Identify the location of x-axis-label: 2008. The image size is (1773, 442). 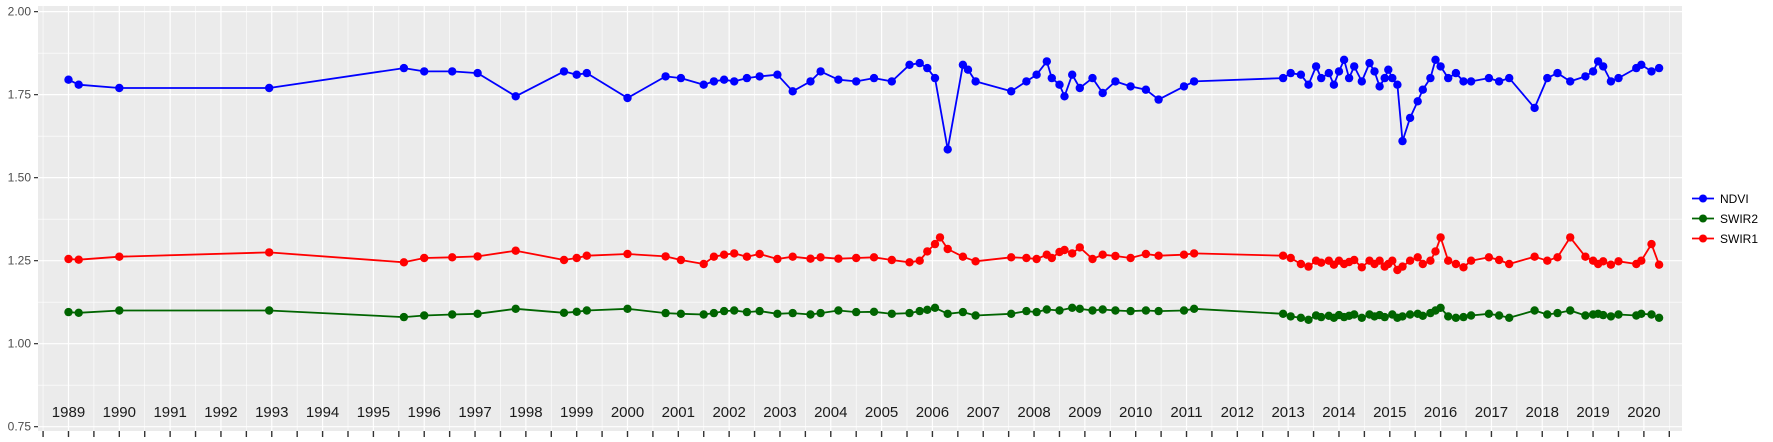
(1033, 412).